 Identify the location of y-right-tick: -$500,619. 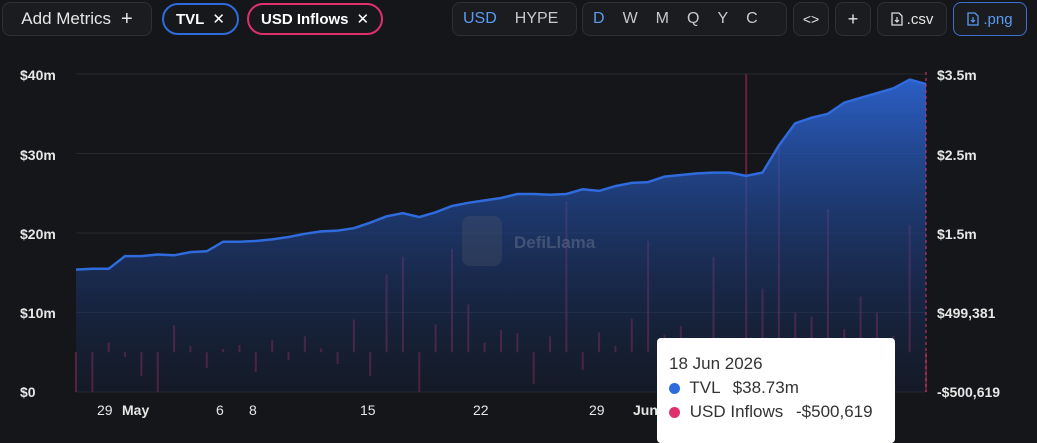
(968, 392).